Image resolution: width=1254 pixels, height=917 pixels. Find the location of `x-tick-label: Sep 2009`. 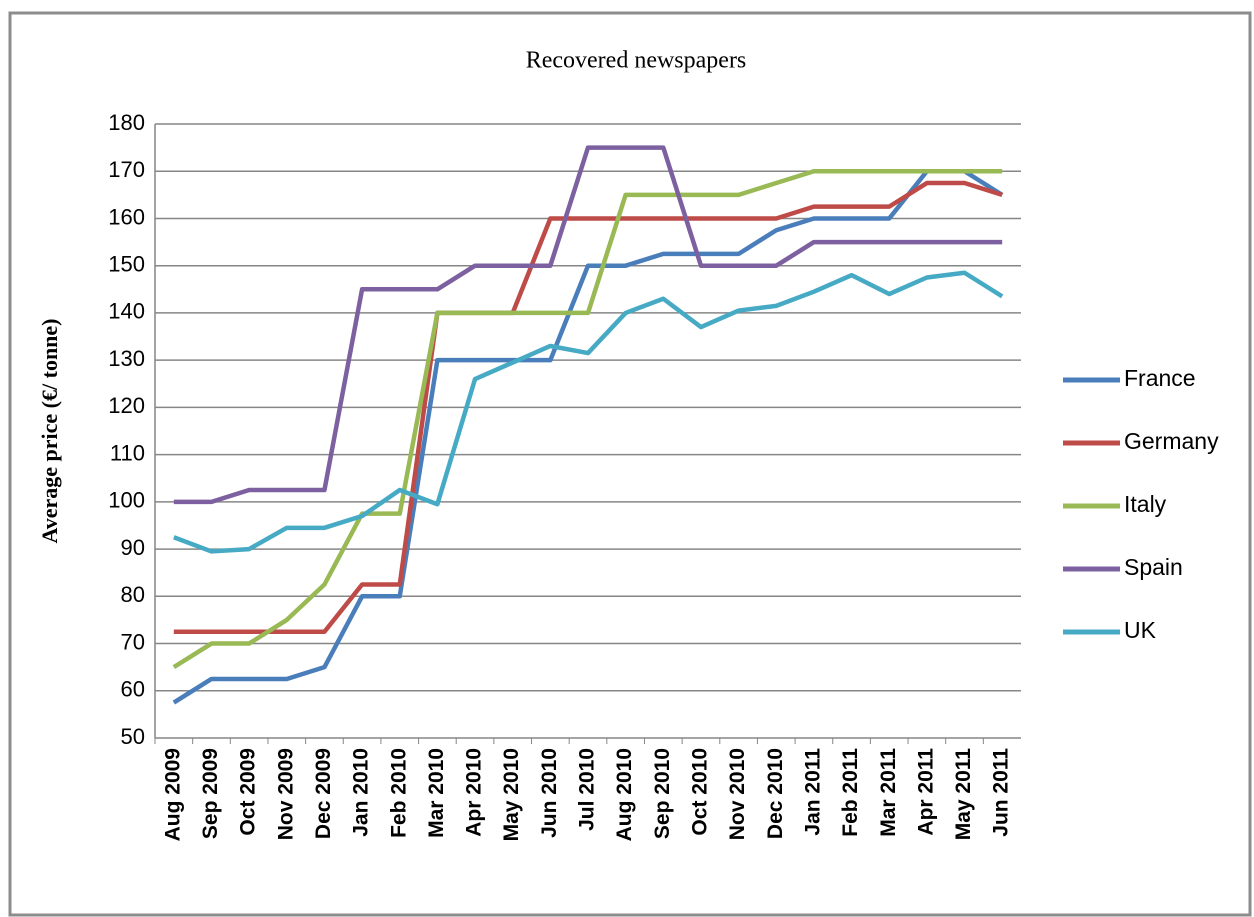

x-tick-label: Sep 2009 is located at coordinates (210, 793).